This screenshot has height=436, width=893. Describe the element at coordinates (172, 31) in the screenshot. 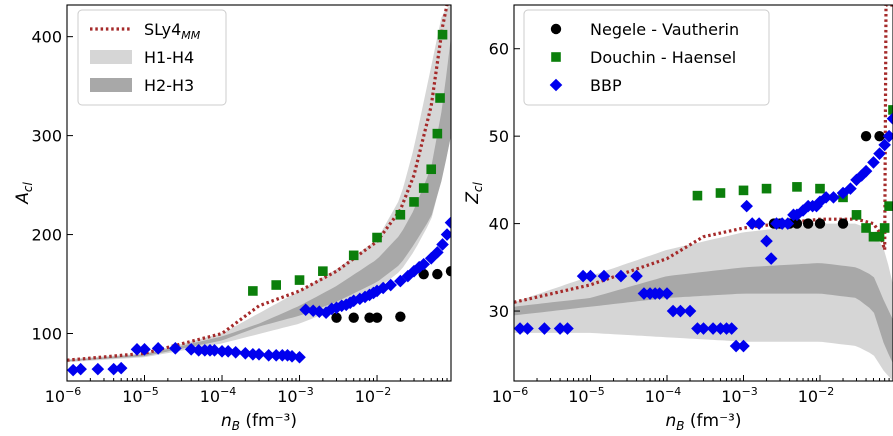

I see `legend-label: SLy4MM` at that location.